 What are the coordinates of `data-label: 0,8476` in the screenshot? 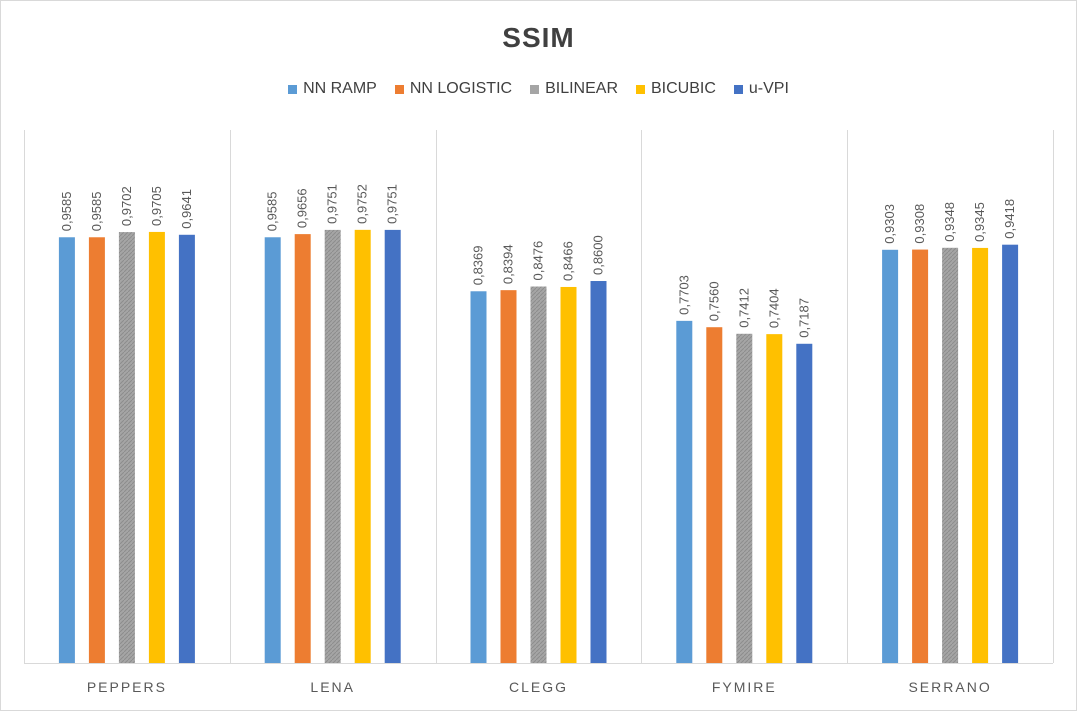 It's located at (538, 261).